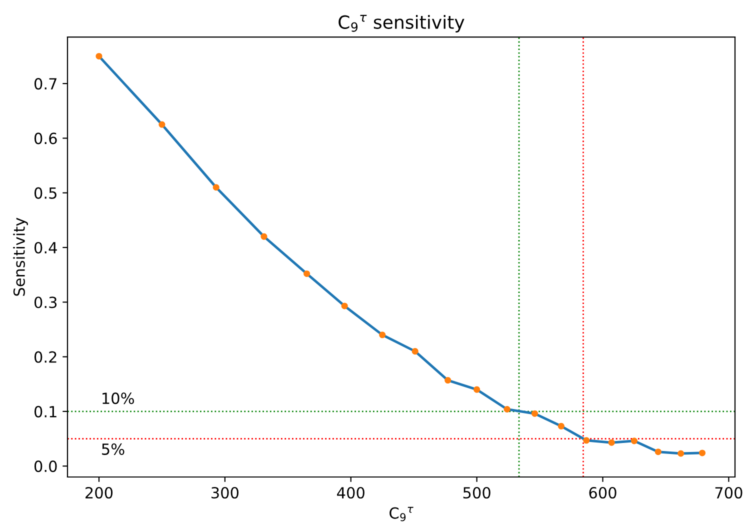  What do you see at coordinates (45, 138) in the screenshot?
I see `y-tick-label: 0.6` at bounding box center [45, 138].